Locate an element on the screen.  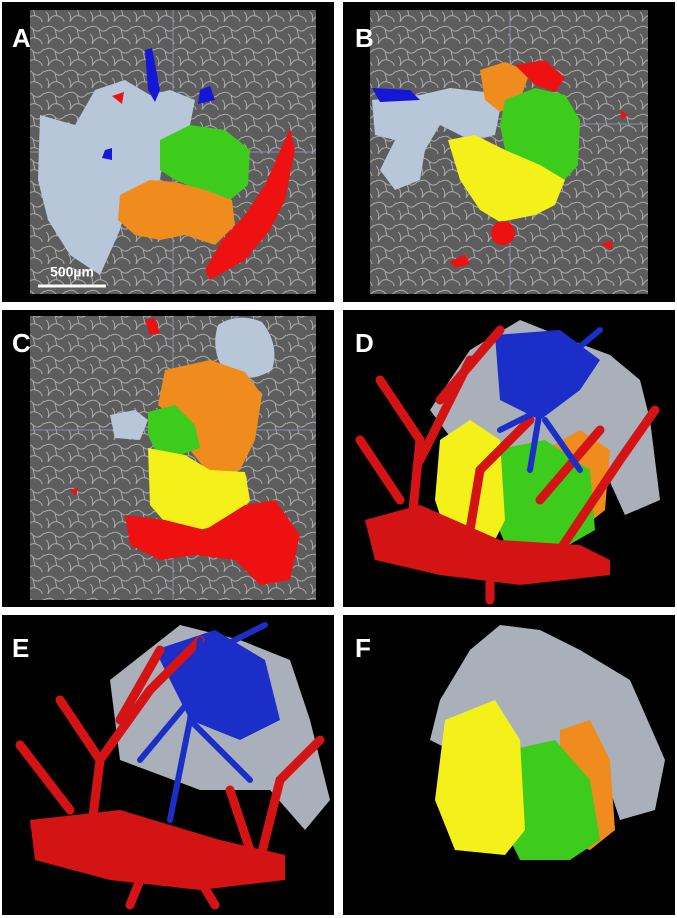
scale-bar-label: 500µm is located at coordinates (72, 272).